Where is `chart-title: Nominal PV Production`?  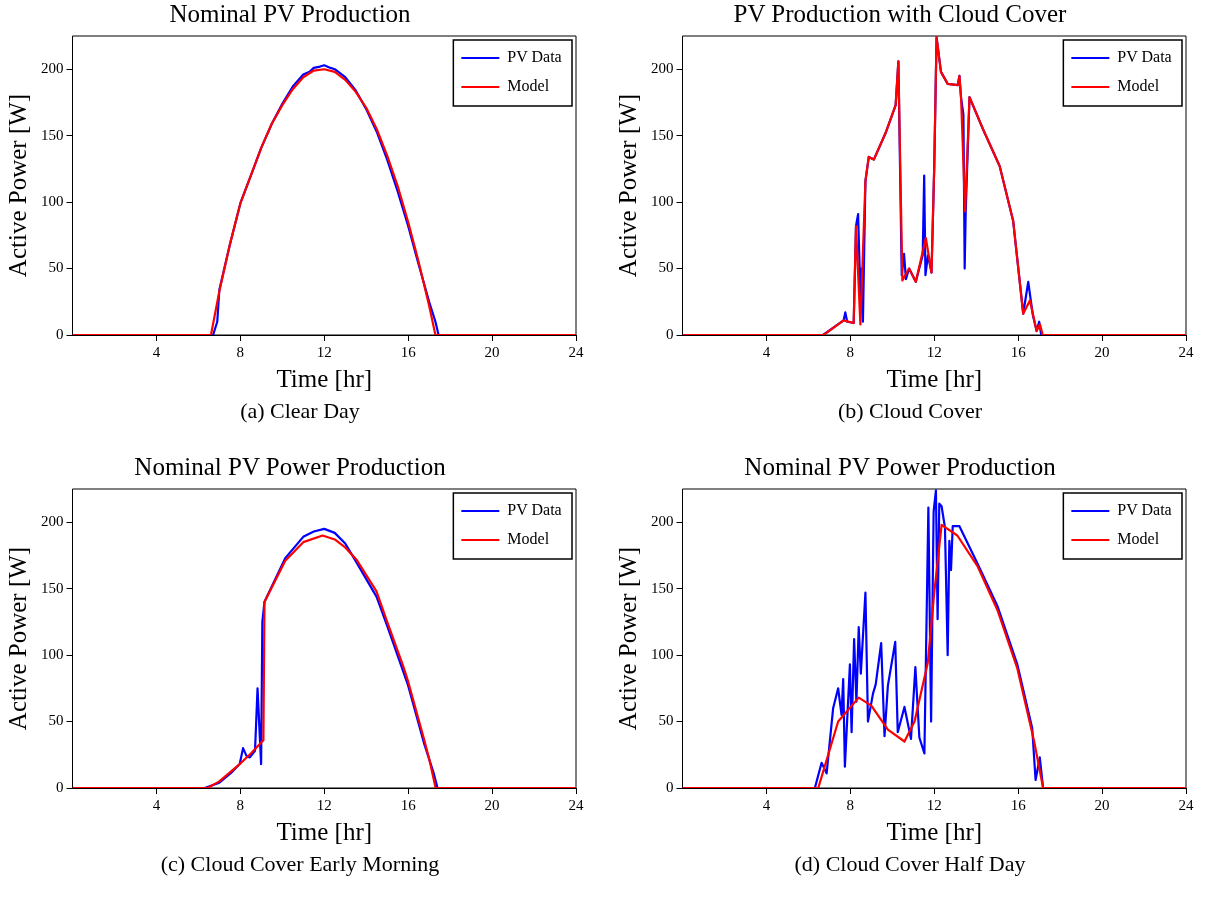 chart-title: Nominal PV Production is located at coordinates (290, 13).